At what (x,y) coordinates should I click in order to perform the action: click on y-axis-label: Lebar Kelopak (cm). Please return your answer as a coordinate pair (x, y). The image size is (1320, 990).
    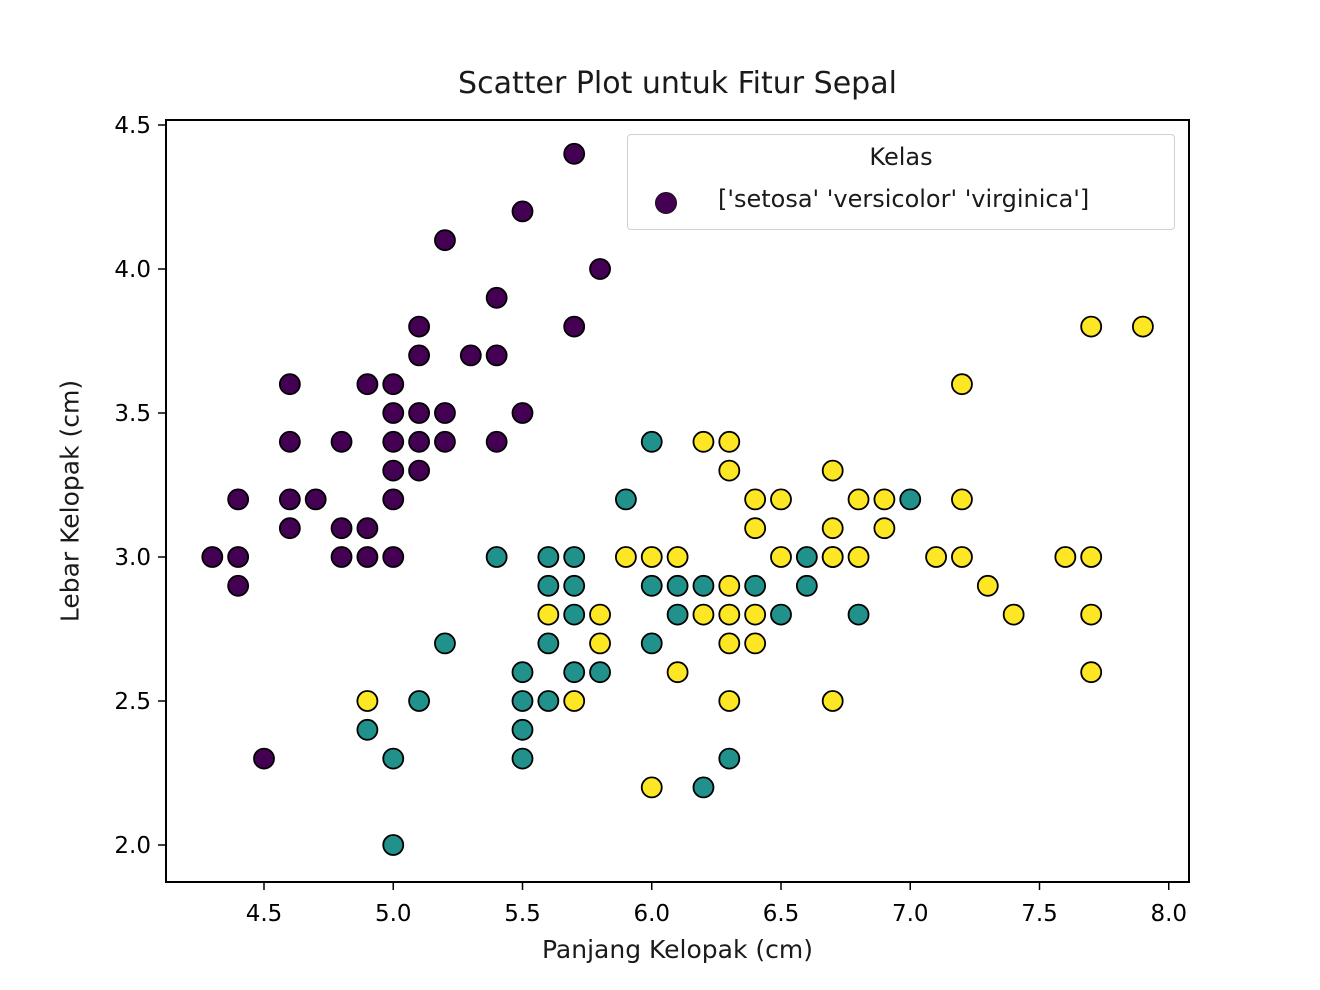
    Looking at the image, I should click on (70, 501).